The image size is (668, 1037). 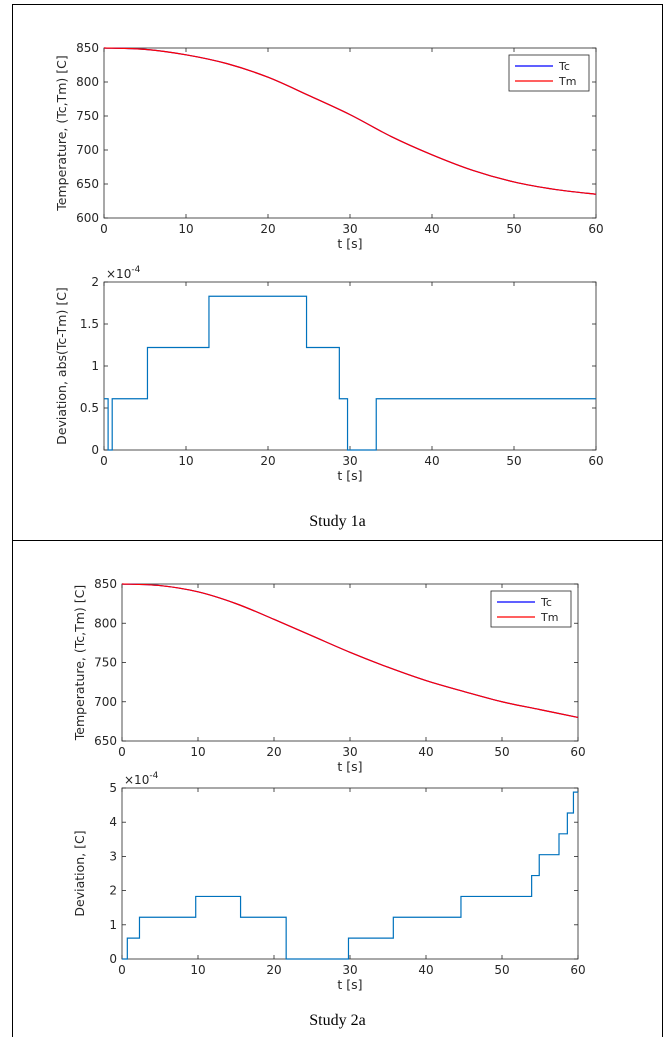 I want to click on y-tick-label: 0.5, so click(x=89, y=408).